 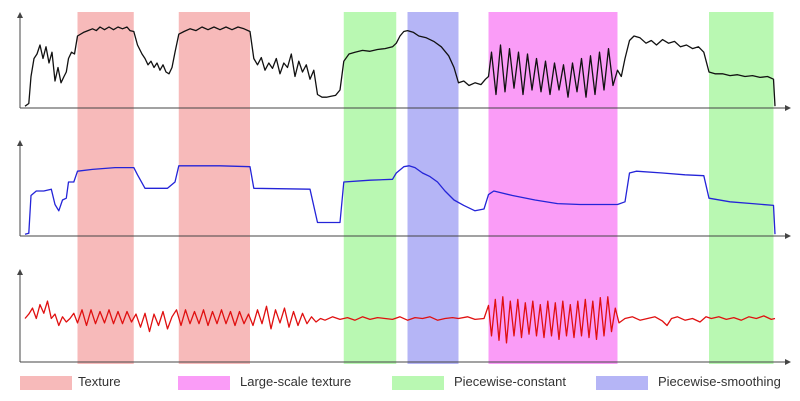 What do you see at coordinates (46, 383) in the screenshot?
I see `legend-swatch-texture` at bounding box center [46, 383].